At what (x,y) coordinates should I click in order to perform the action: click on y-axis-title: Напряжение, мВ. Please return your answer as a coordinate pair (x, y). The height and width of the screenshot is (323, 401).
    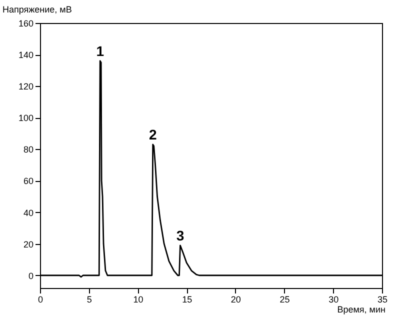
    Looking at the image, I should click on (37, 9).